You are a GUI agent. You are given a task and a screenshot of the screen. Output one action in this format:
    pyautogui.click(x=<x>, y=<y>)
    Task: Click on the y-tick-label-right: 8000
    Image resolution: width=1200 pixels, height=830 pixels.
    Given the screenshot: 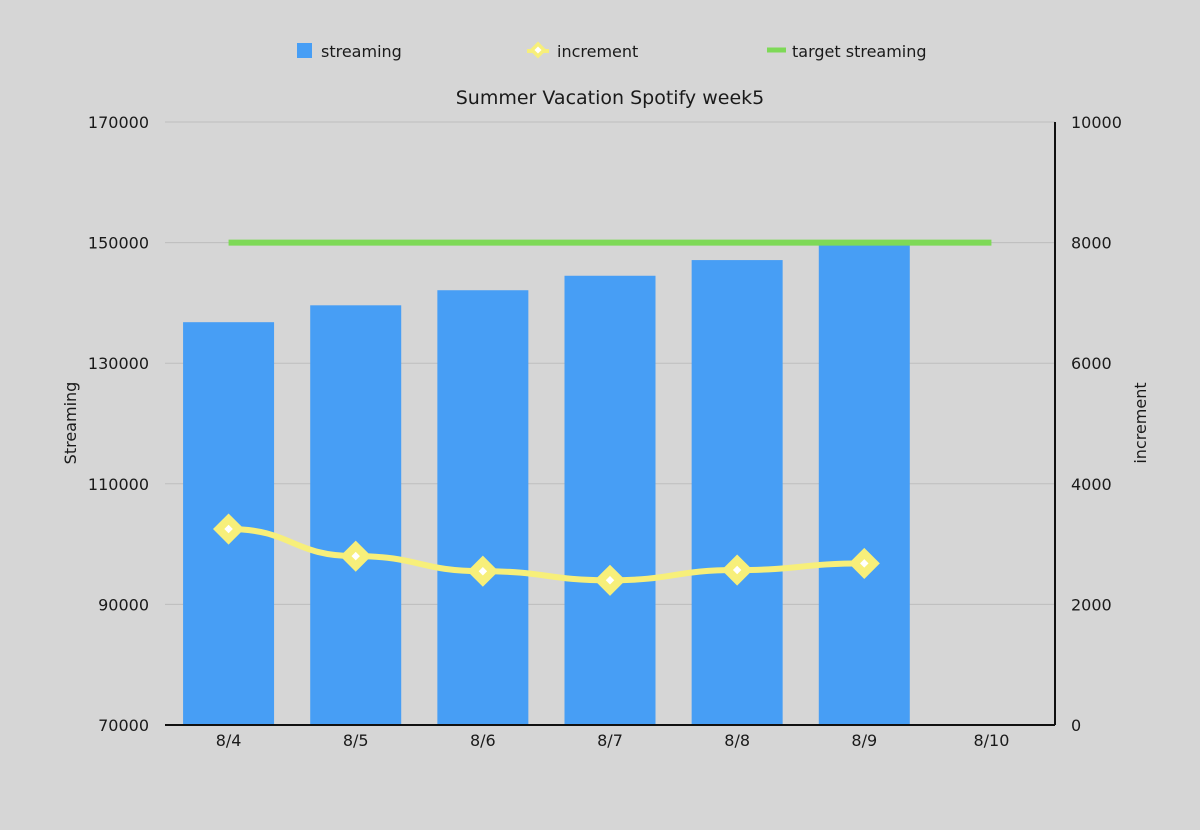 What is the action you would take?
    pyautogui.click(x=1091, y=243)
    